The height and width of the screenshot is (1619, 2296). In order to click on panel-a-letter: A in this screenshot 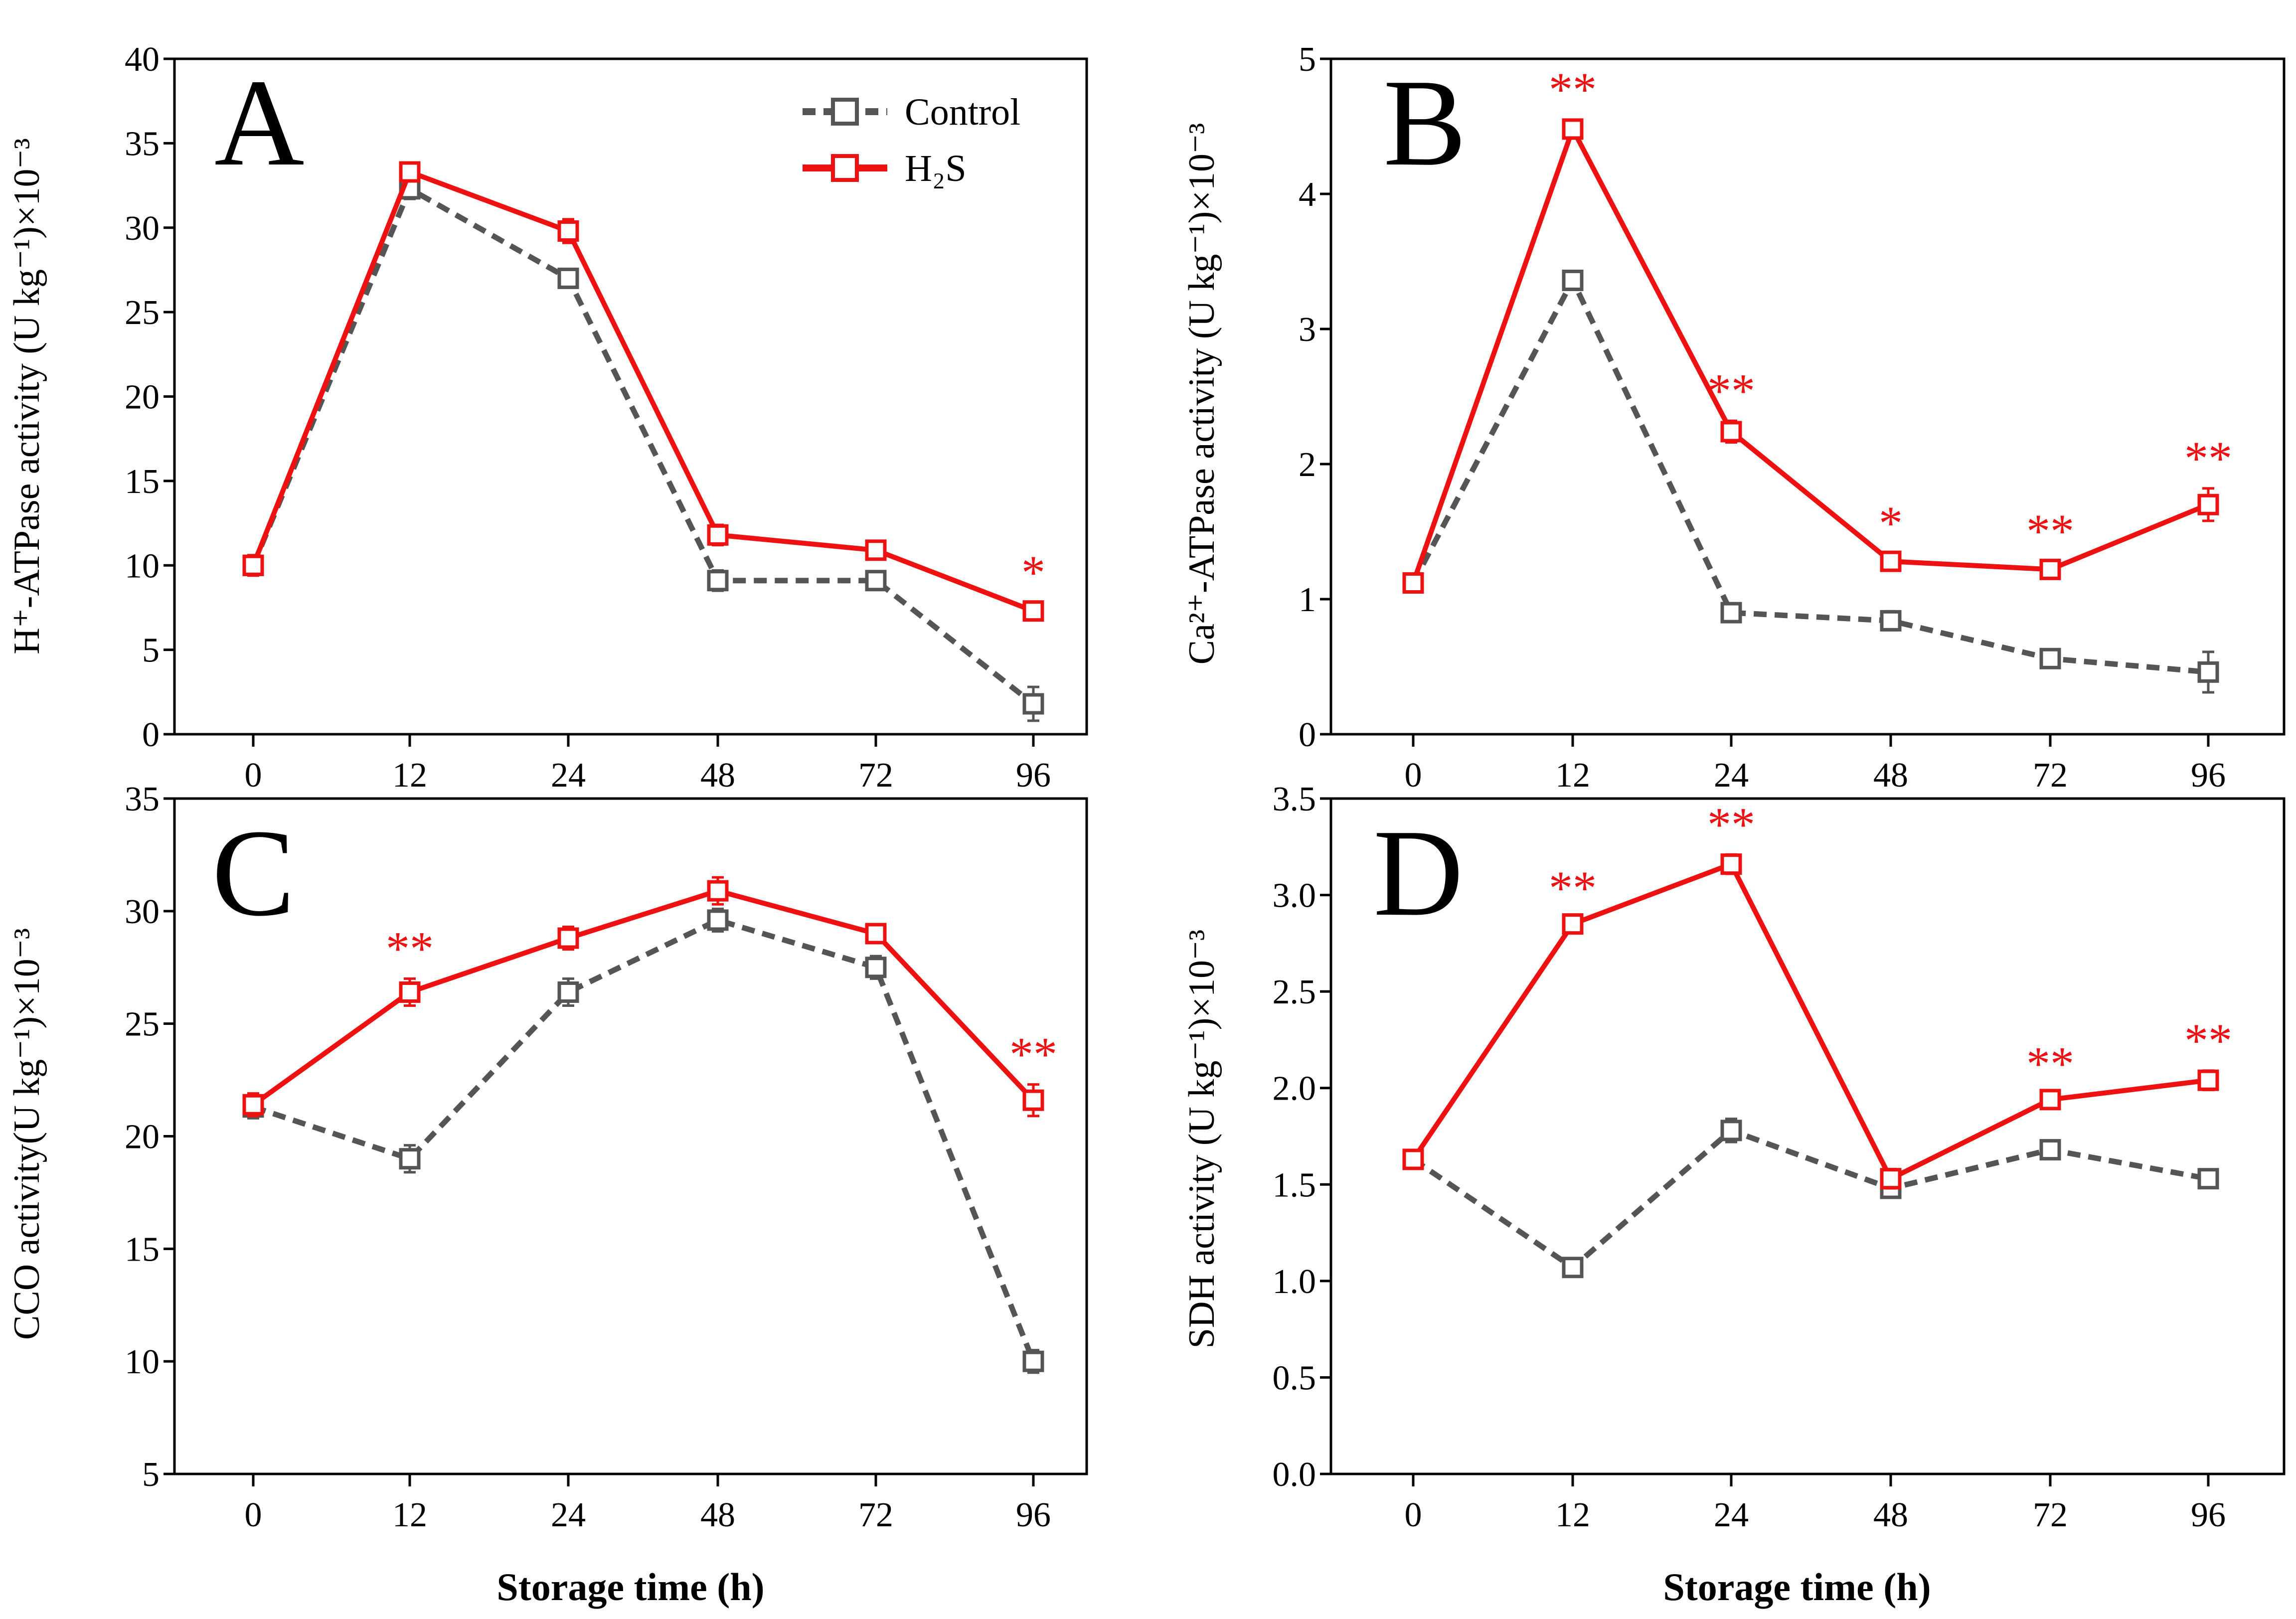, I will do `click(259, 123)`.